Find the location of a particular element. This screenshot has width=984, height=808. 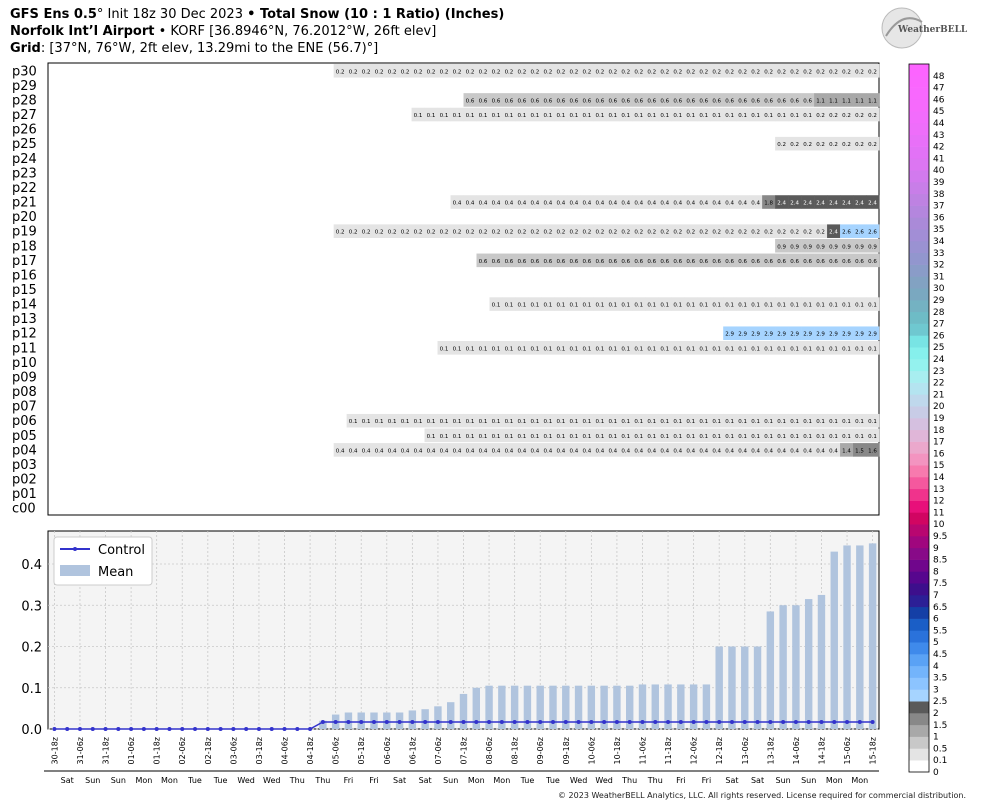

x-time-label: 02-18z is located at coordinates (208, 750).